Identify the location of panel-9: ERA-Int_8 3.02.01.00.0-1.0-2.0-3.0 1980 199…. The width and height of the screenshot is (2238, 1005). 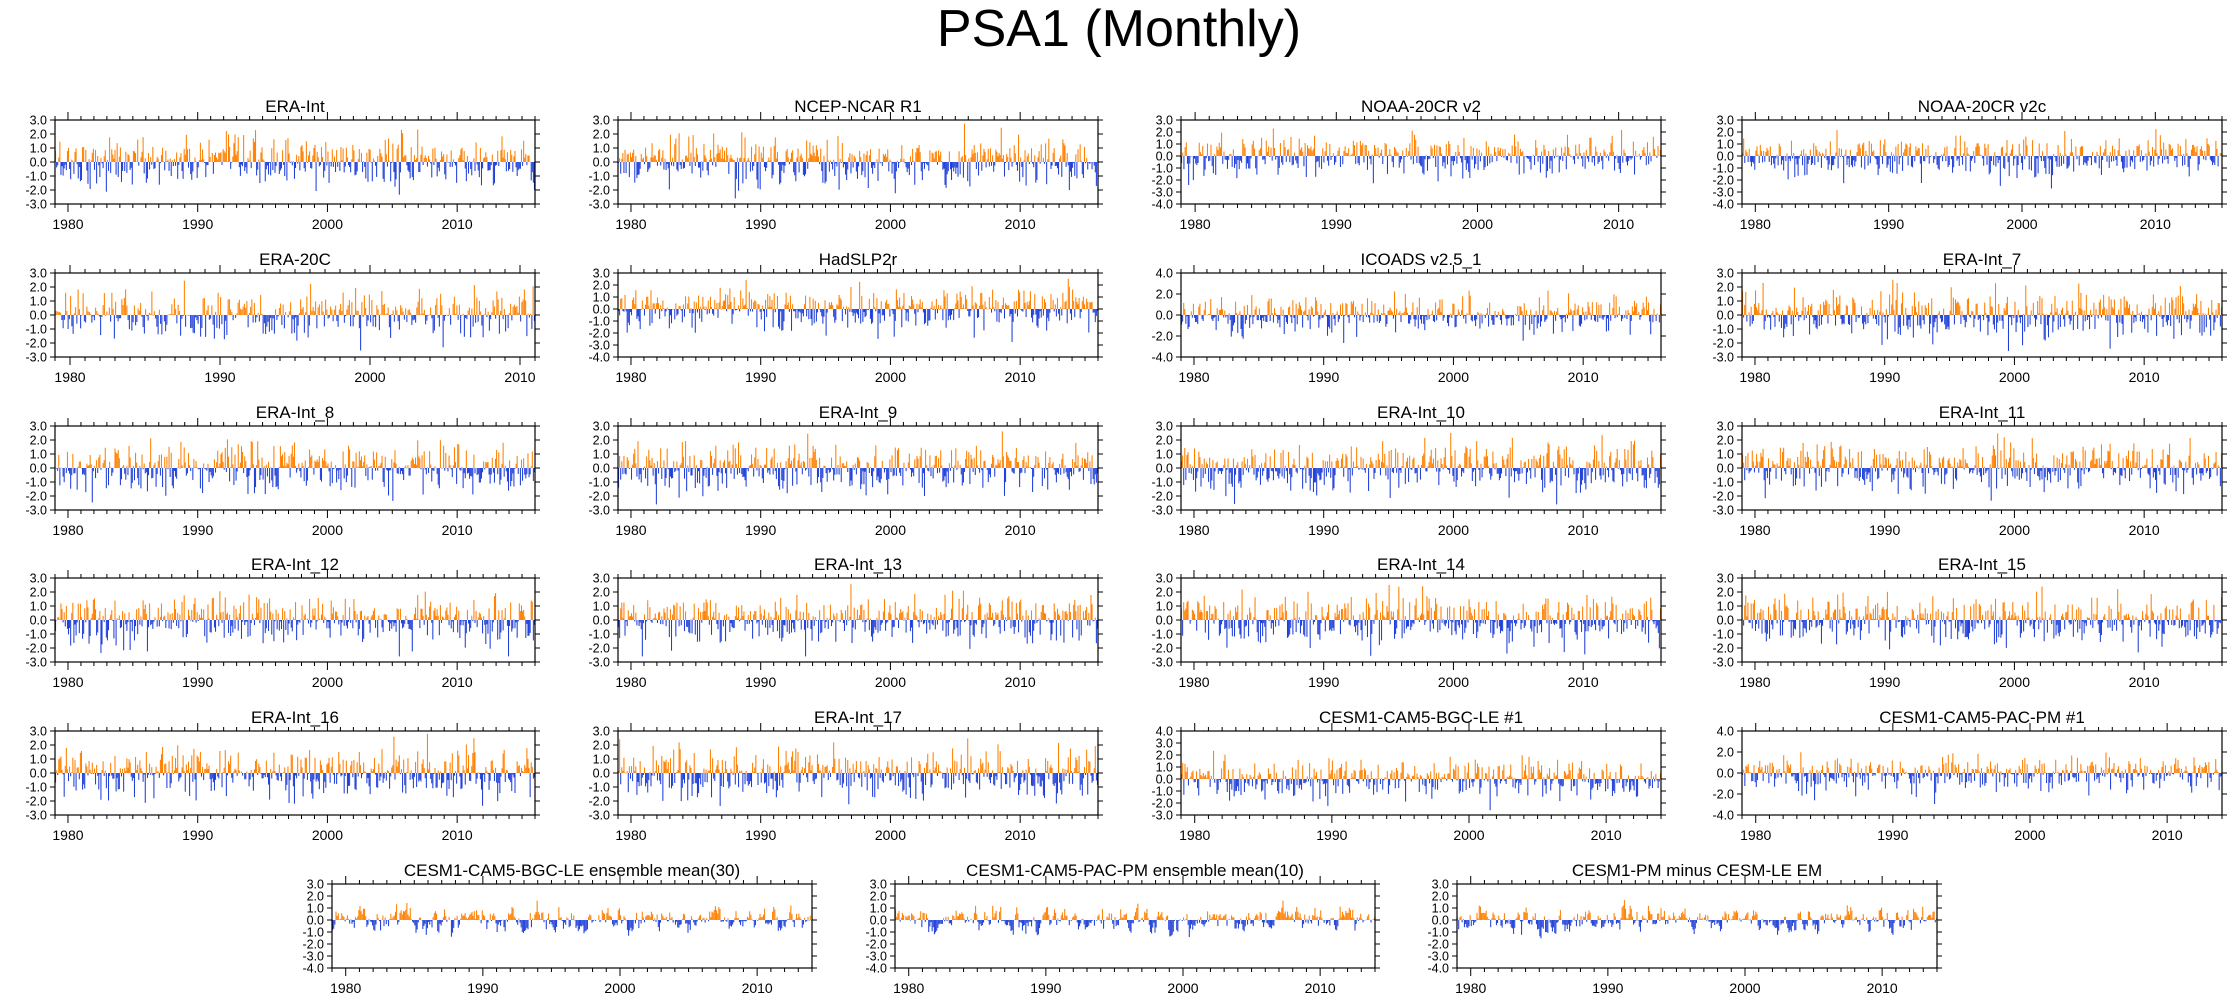
(282, 470).